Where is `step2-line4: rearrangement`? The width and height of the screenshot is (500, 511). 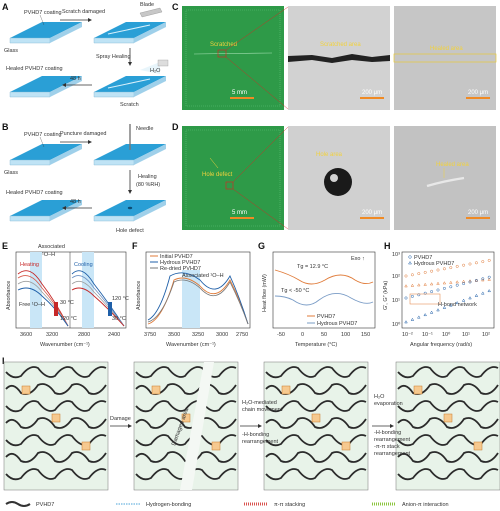 step2-line4: rearrangement is located at coordinates (260, 442).